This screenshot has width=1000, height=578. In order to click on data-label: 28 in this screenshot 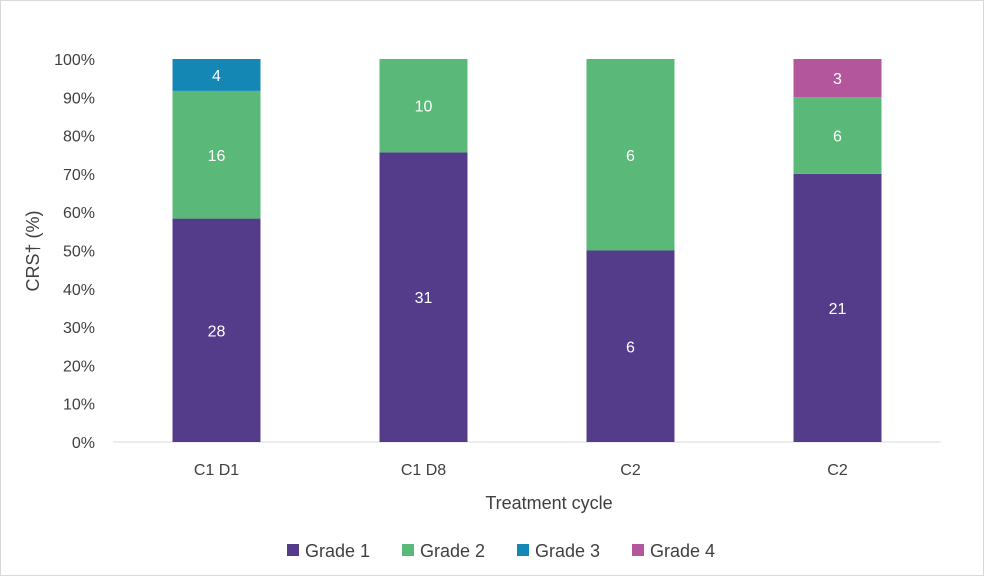, I will do `click(217, 331)`.